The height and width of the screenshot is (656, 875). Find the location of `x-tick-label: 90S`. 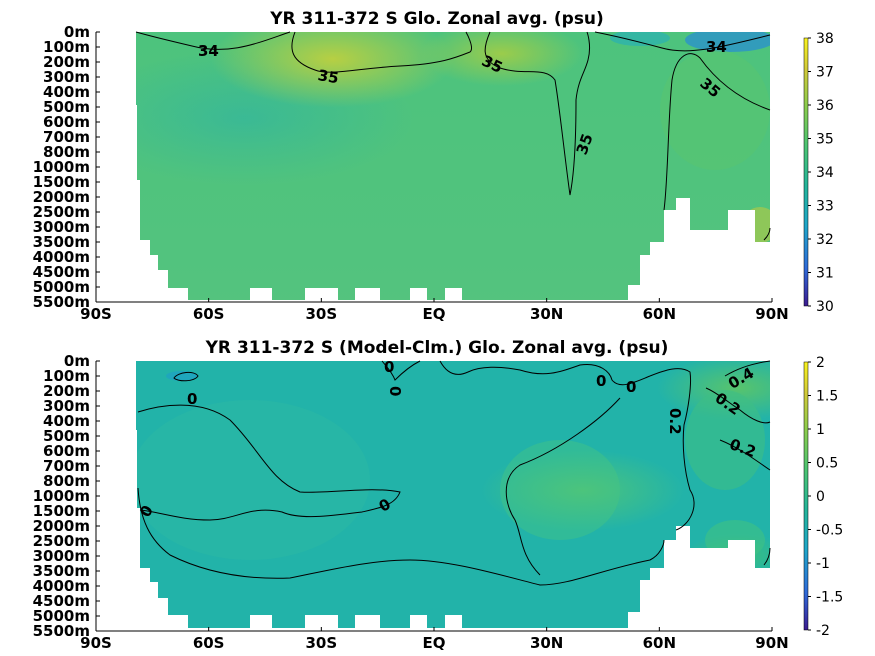

x-tick-label: 90S is located at coordinates (96, 314).